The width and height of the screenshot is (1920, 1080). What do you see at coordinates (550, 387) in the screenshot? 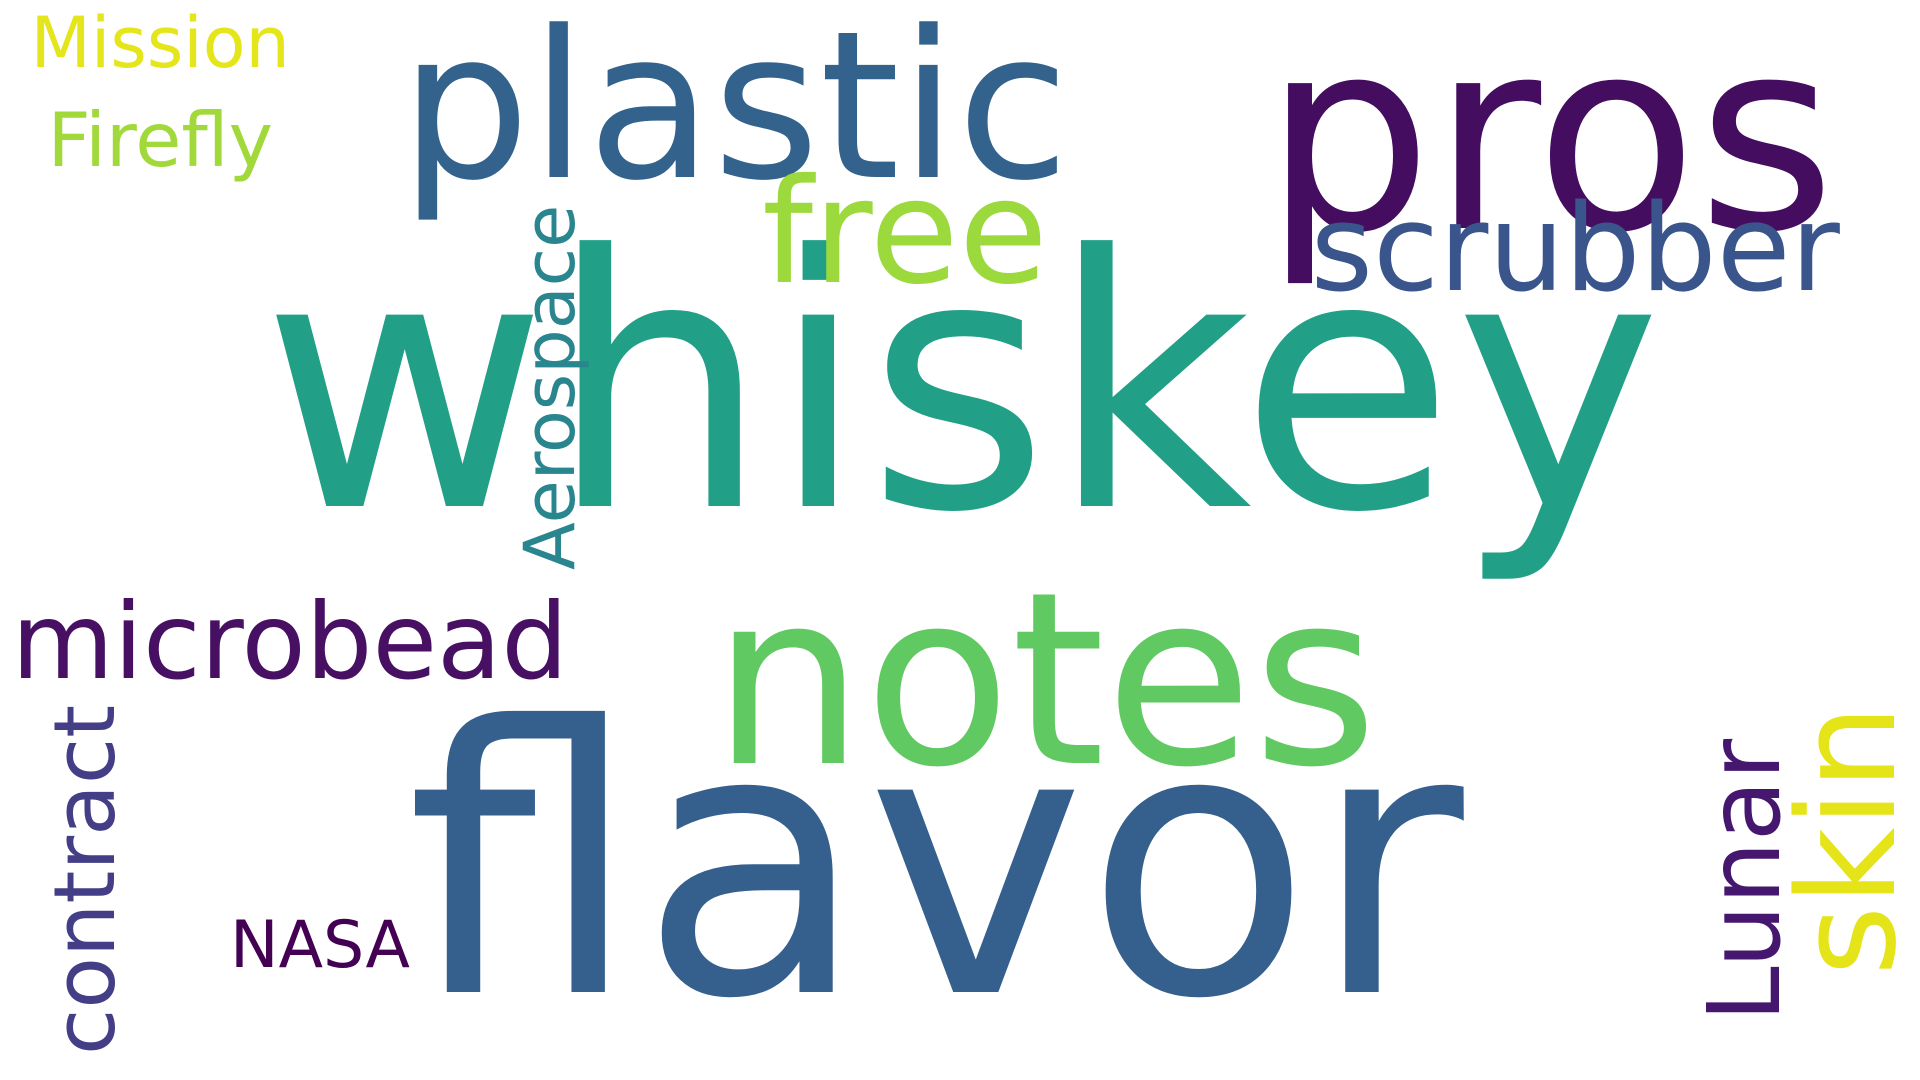
I see `word-aerospace: Aerospace` at bounding box center [550, 387].